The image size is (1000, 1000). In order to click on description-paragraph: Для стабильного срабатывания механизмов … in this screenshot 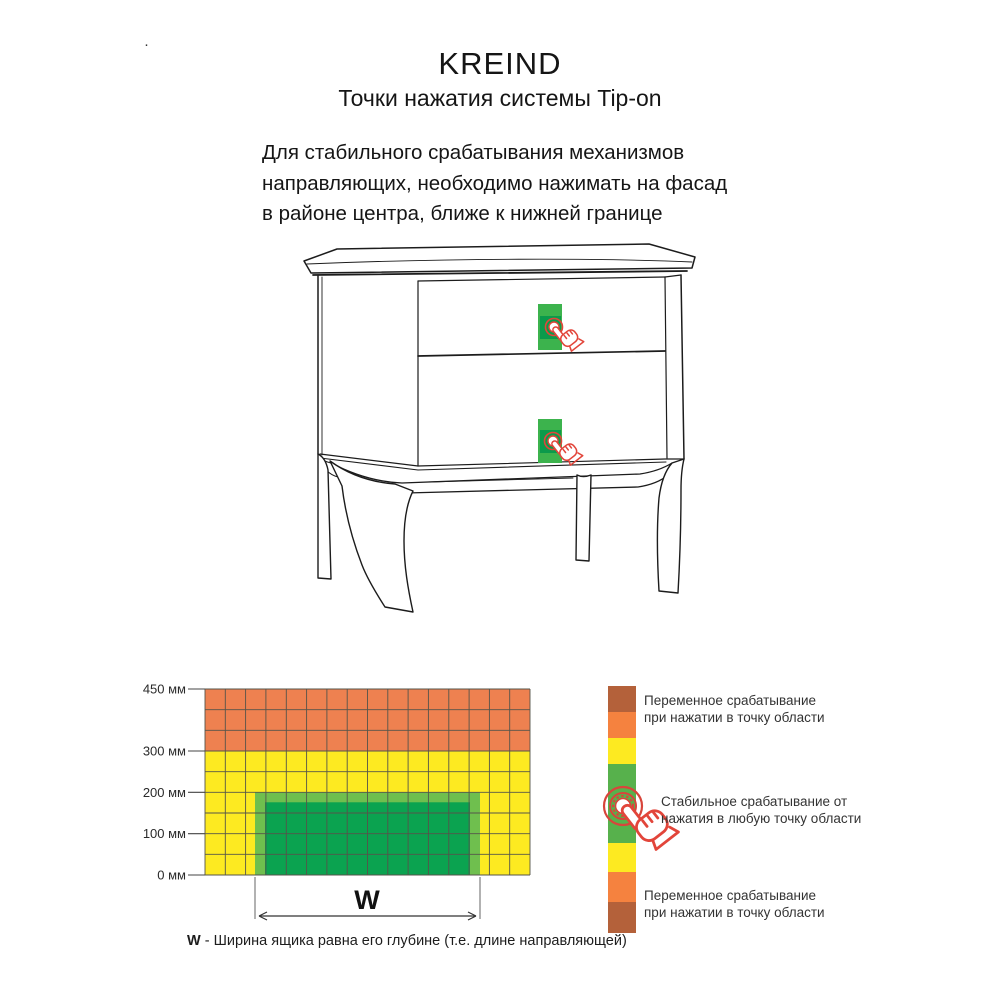, I will do `click(494, 184)`.